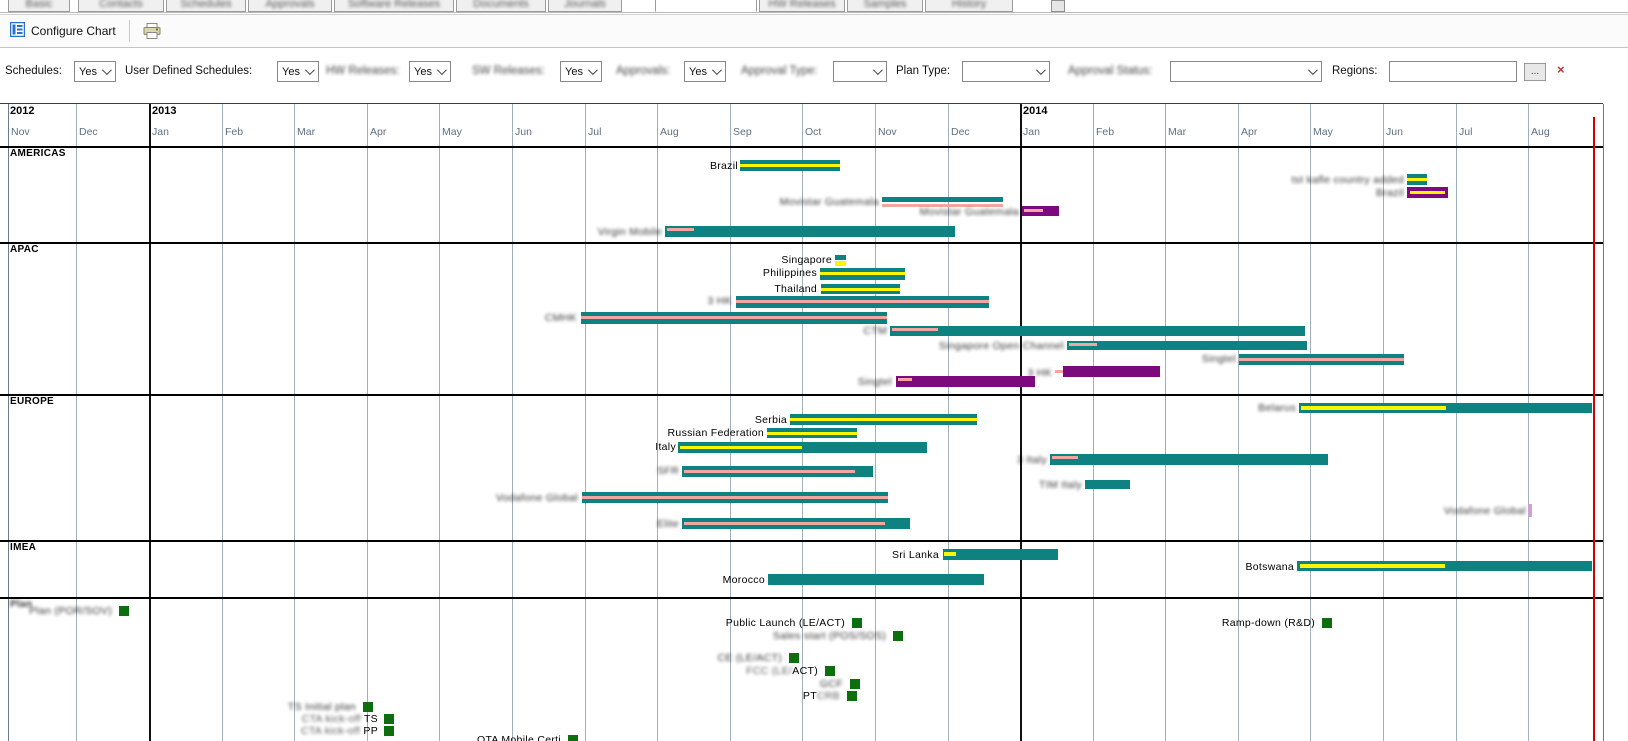 The width and height of the screenshot is (1628, 741). I want to click on tab-documents: Documents, so click(501, 6).